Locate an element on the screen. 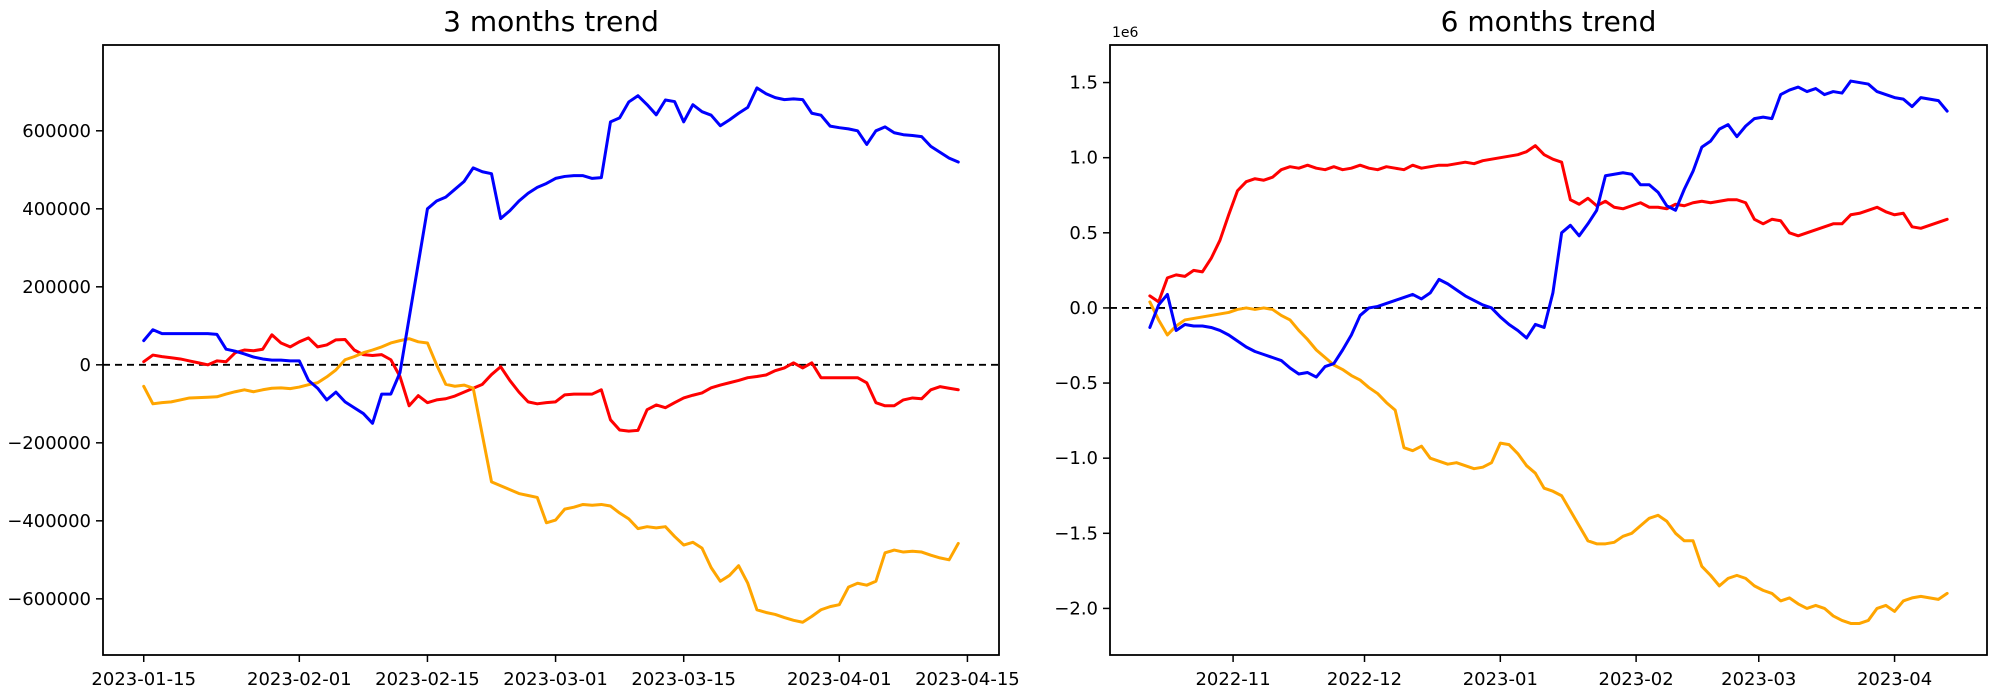  y-tick-label: 1.0 is located at coordinates (1083, 158).